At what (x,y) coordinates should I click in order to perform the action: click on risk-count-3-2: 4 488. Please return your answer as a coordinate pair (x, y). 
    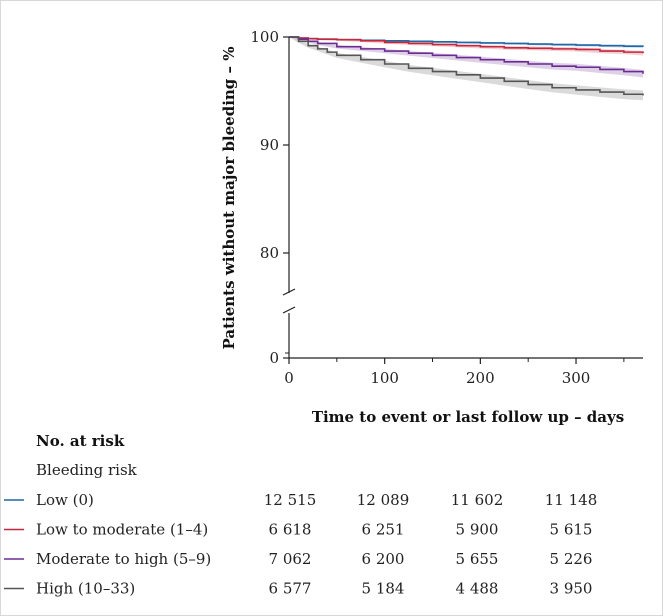
    Looking at the image, I should click on (477, 589).